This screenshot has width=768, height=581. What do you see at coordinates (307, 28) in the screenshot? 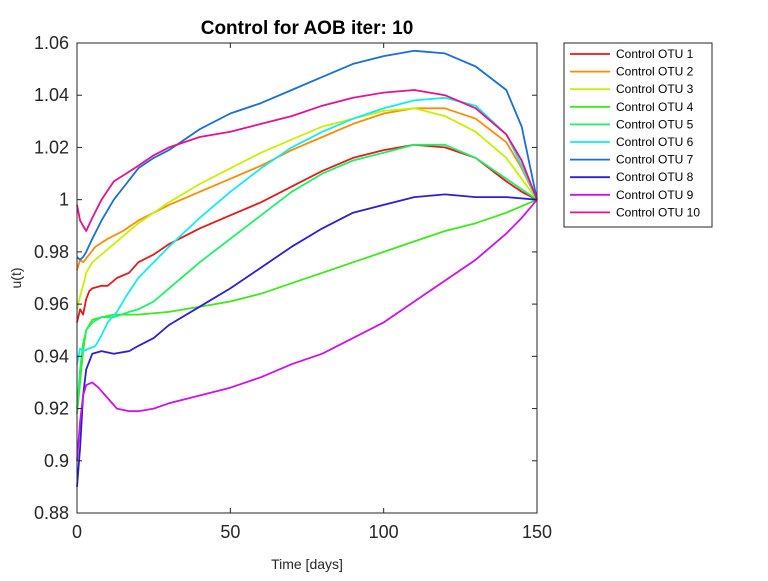
I see `chart-title: Control for AOB iter: 10` at bounding box center [307, 28].